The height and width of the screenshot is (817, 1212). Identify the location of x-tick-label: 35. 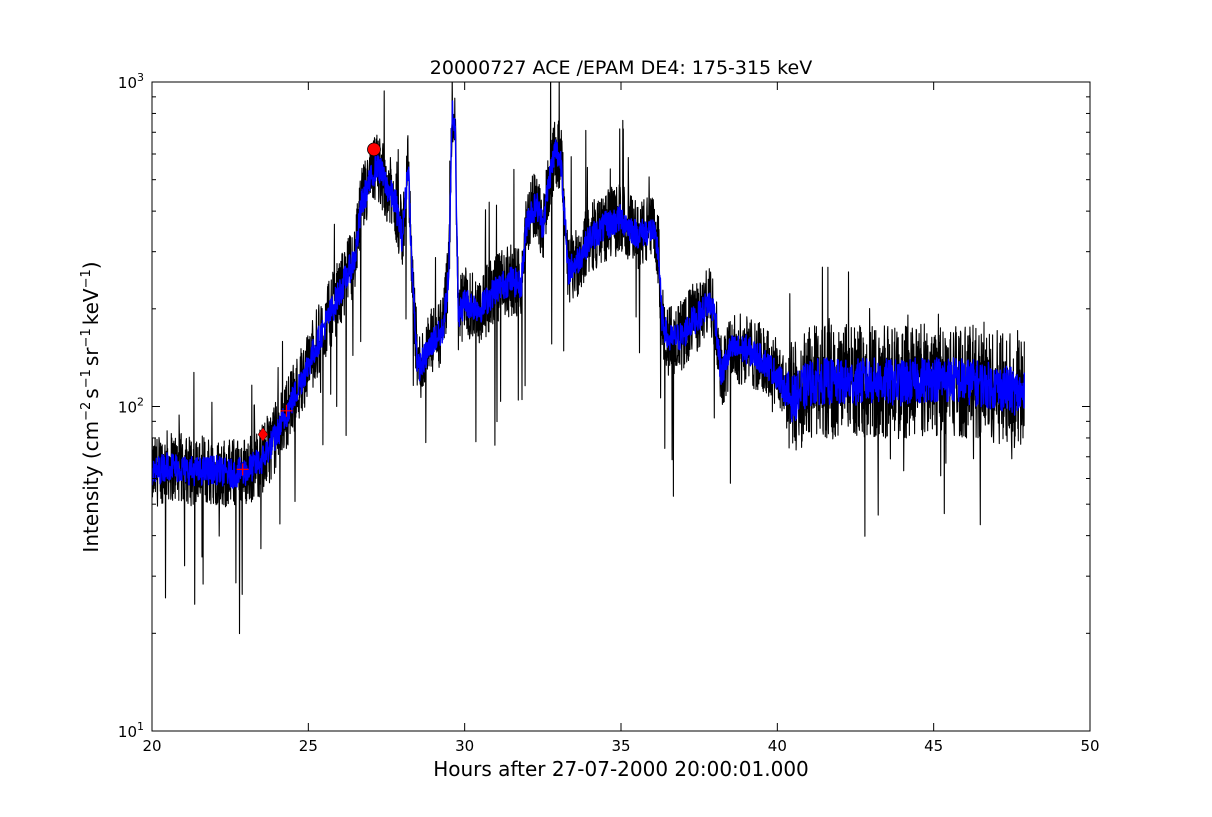
(620, 746).